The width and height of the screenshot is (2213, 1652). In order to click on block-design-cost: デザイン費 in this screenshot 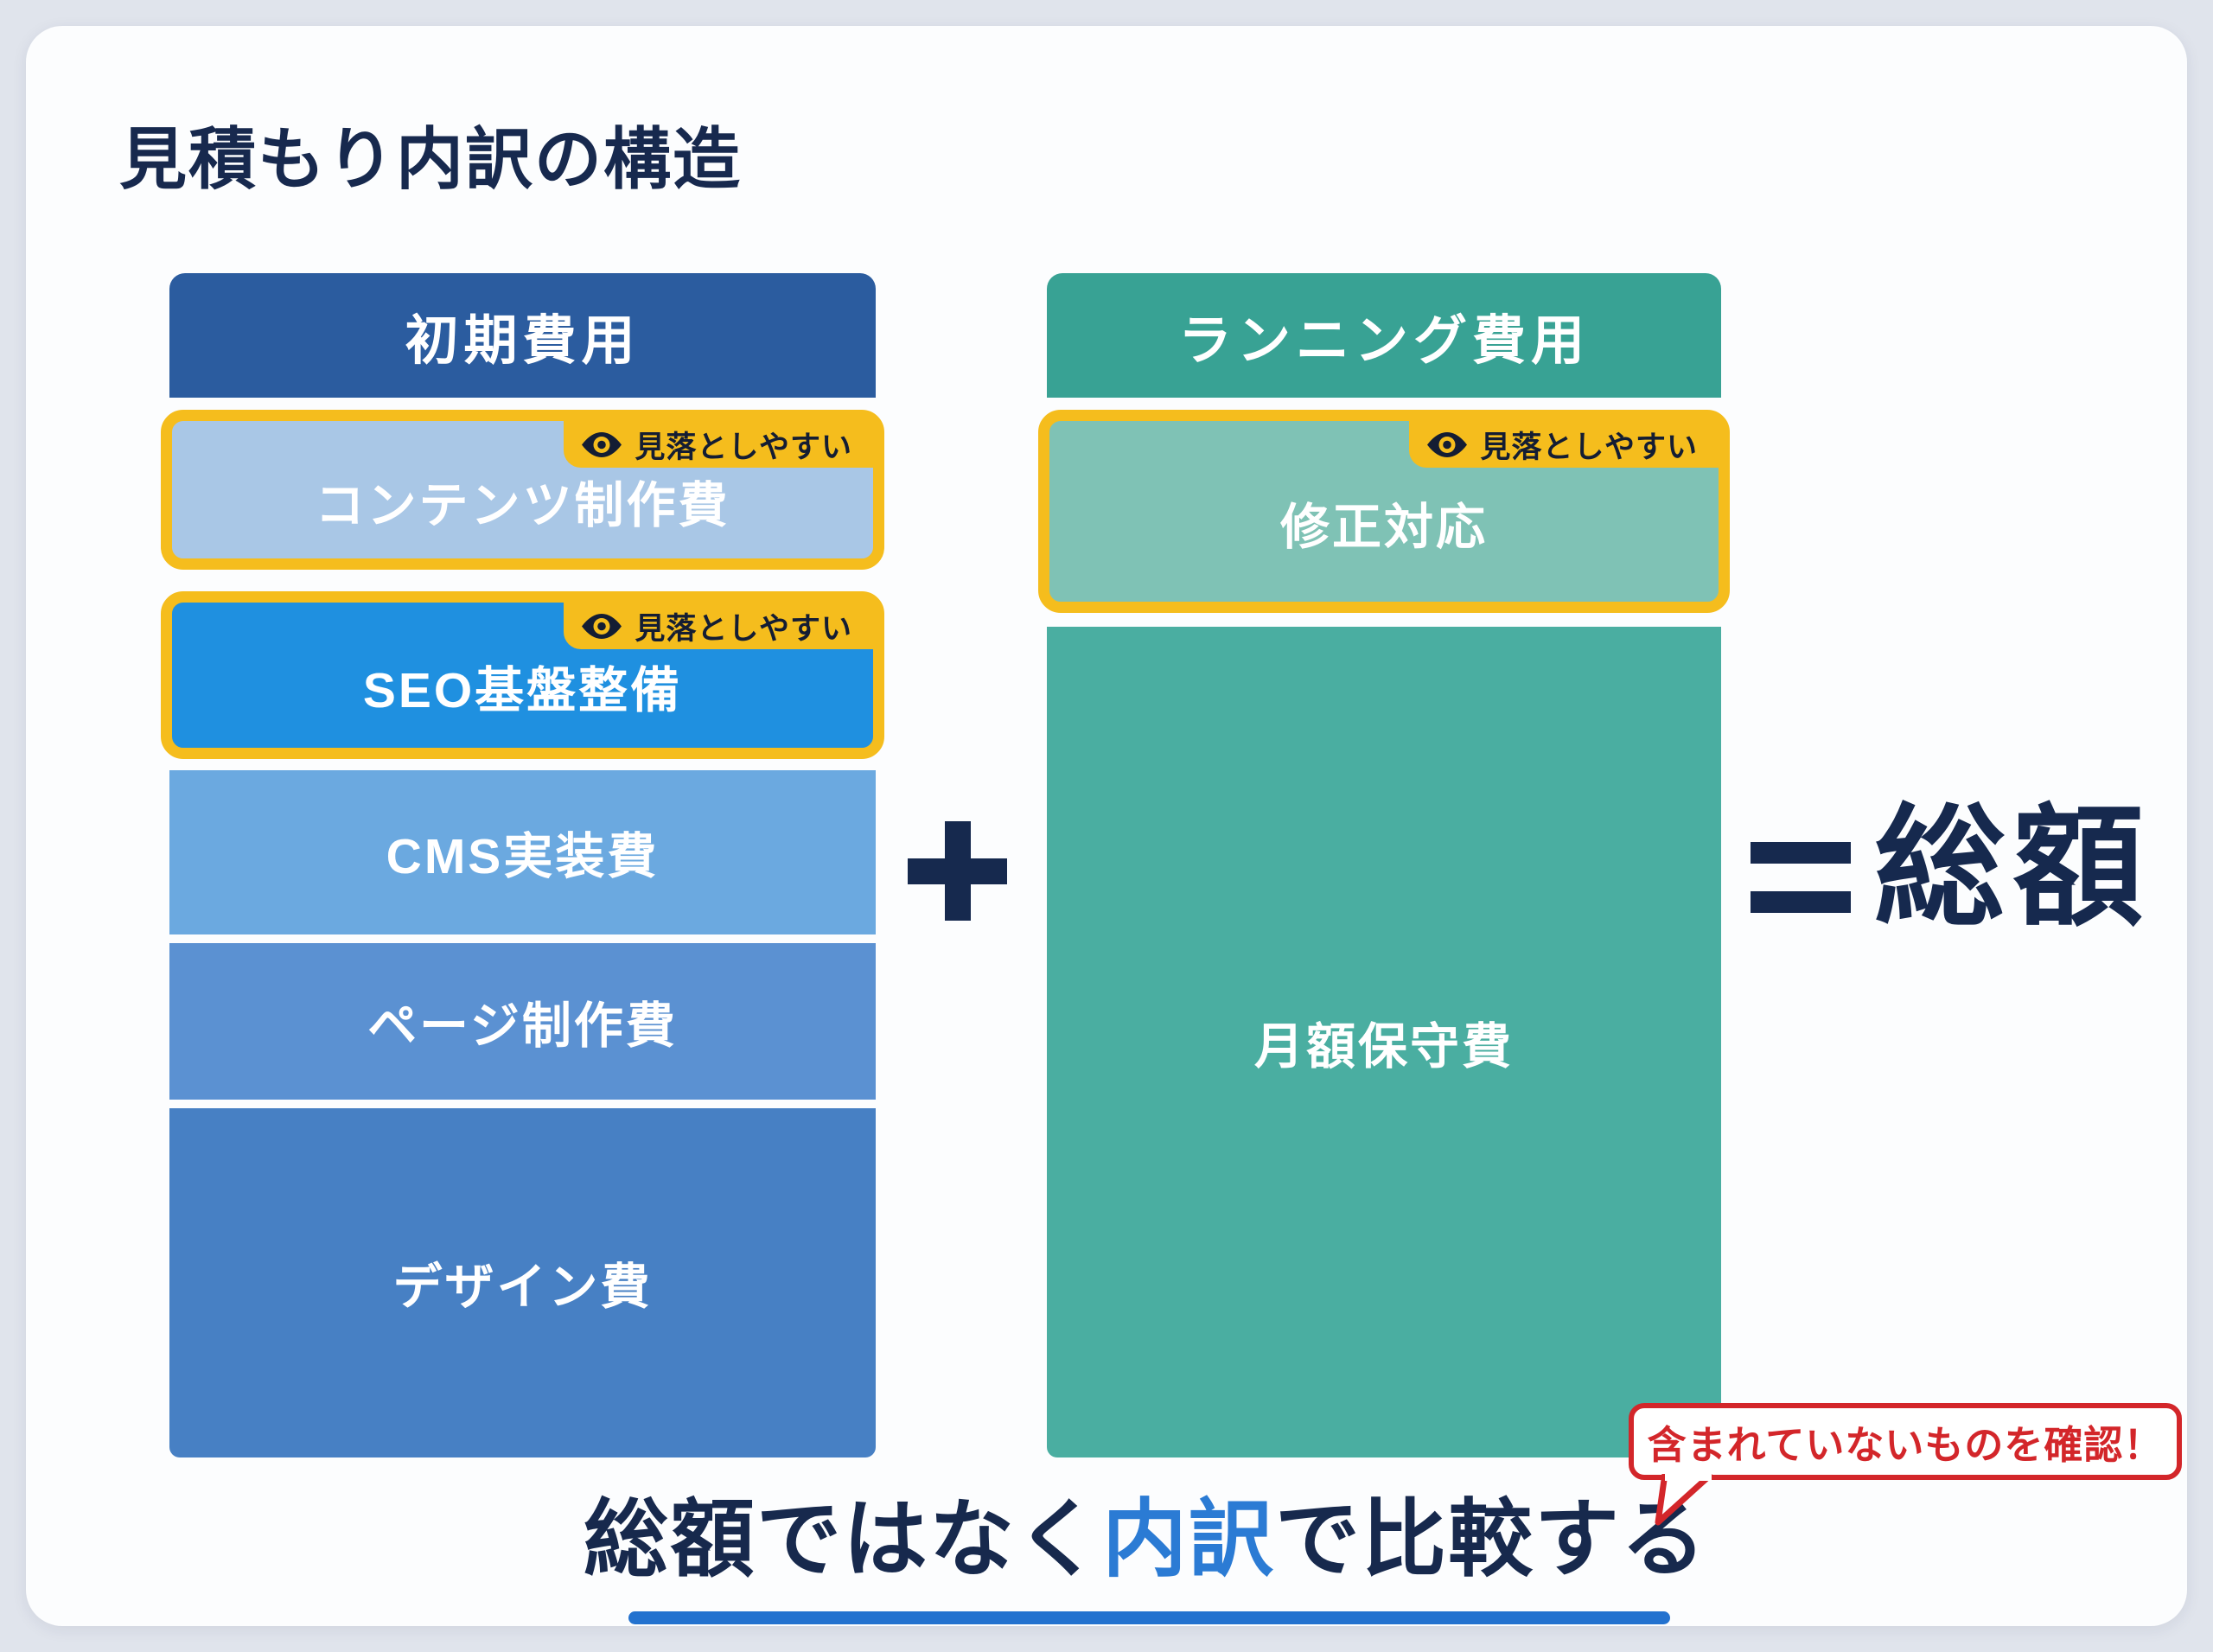, I will do `click(522, 1282)`.